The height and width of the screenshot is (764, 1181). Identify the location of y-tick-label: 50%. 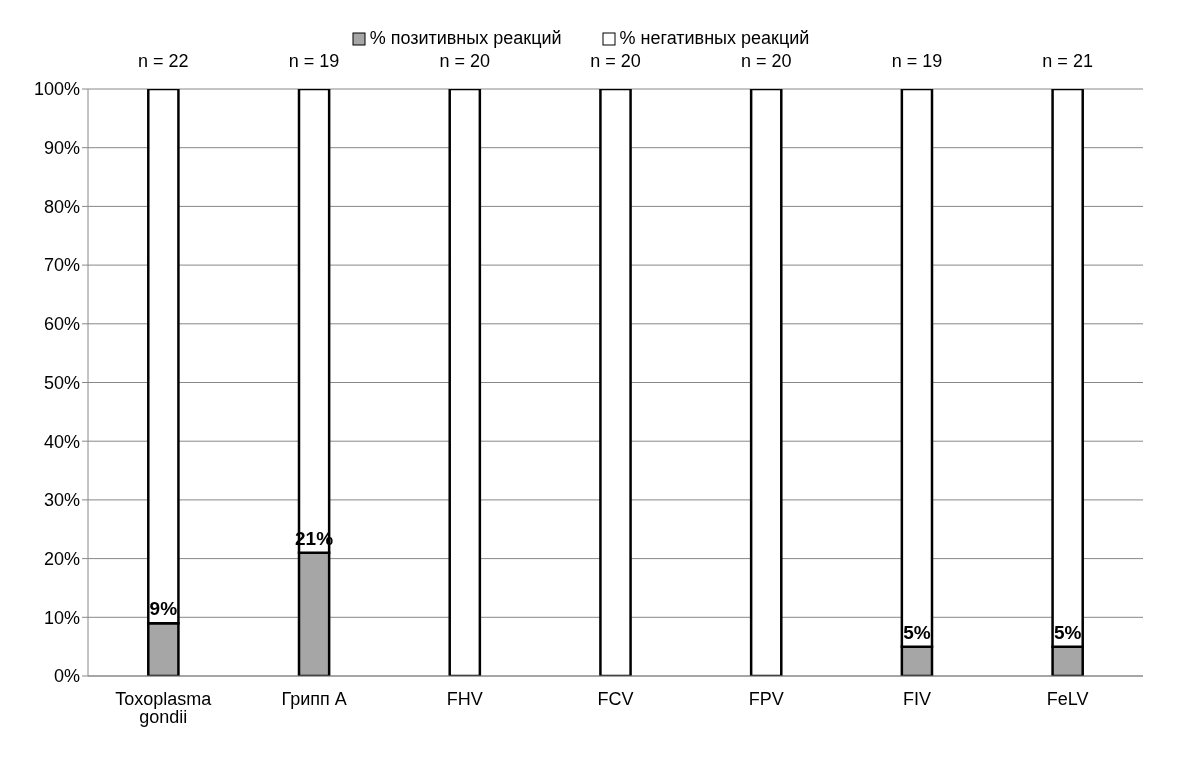
(61, 382).